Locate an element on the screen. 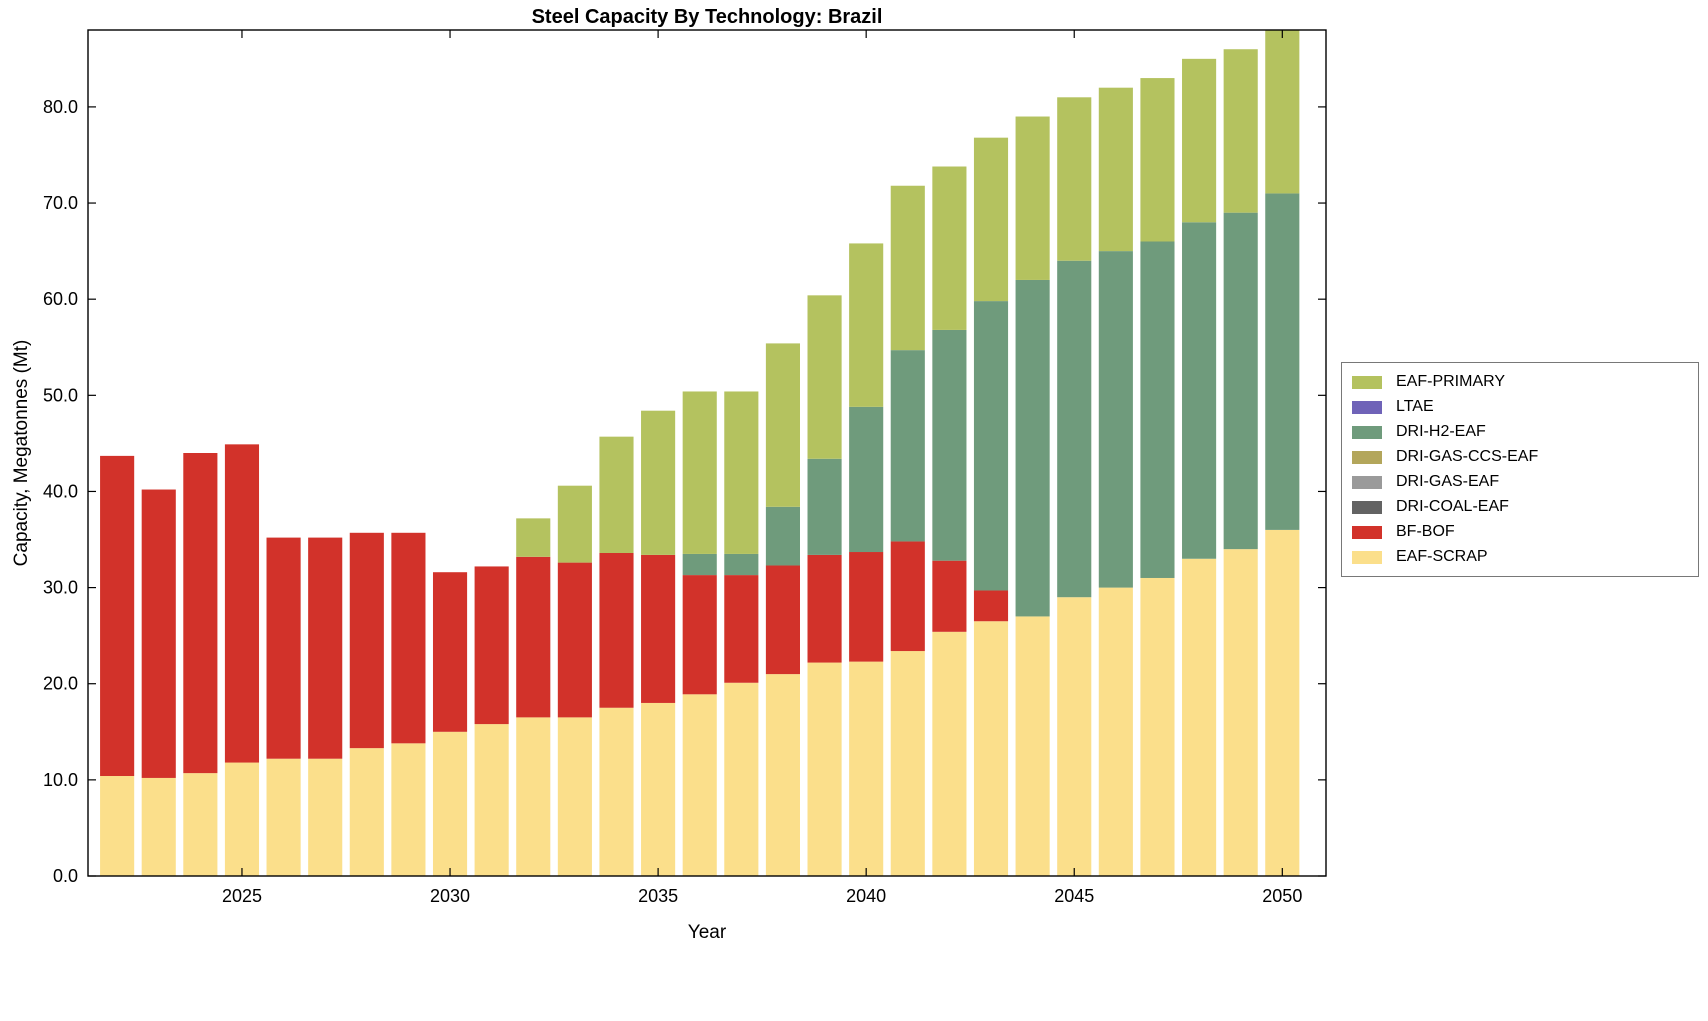 The height and width of the screenshot is (1021, 1708). legend-item-label: DRI-H2-EAF is located at coordinates (1441, 431).